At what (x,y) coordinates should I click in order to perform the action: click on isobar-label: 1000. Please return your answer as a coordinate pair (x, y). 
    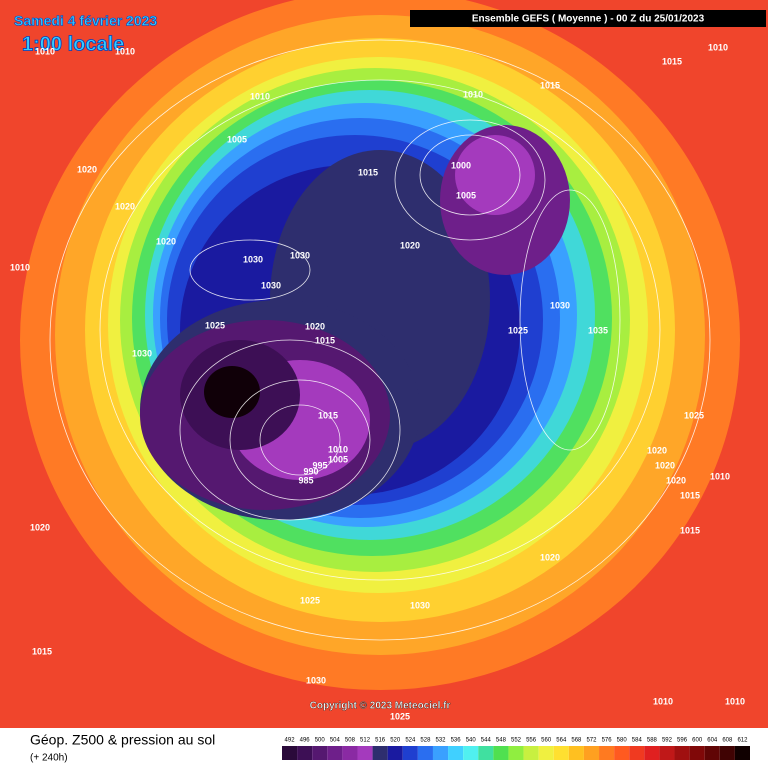
    Looking at the image, I should click on (461, 165).